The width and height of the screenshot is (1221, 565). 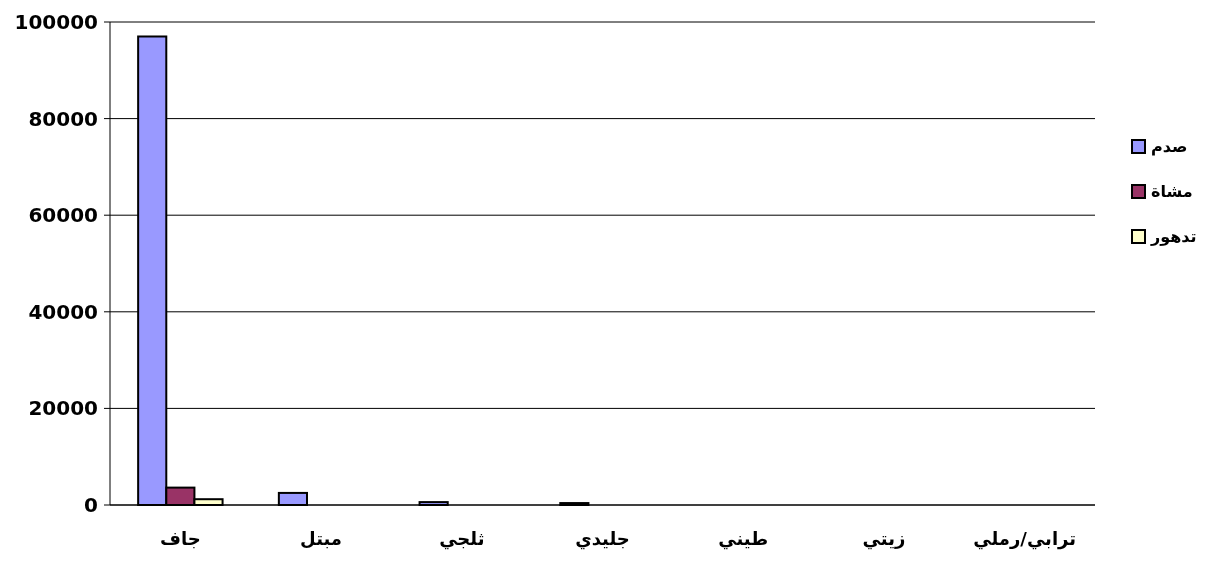 I want to click on legend-label: صدم, so click(x=1169, y=146).